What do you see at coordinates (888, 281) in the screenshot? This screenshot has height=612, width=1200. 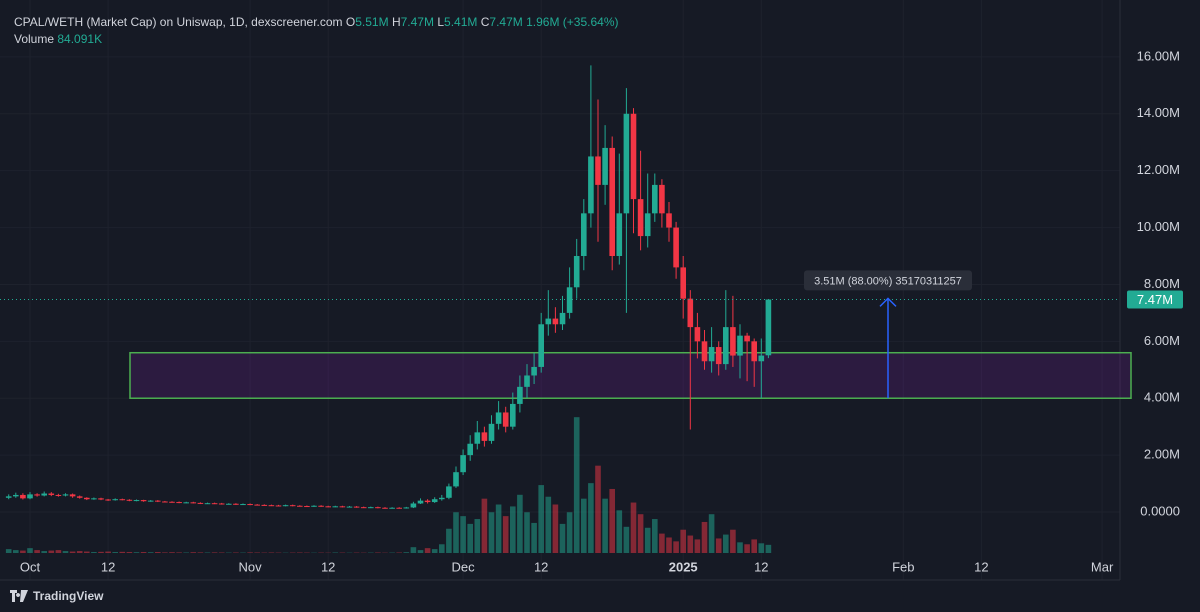 I see `measure-label: 3.51M (88.00%) 35170311257` at bounding box center [888, 281].